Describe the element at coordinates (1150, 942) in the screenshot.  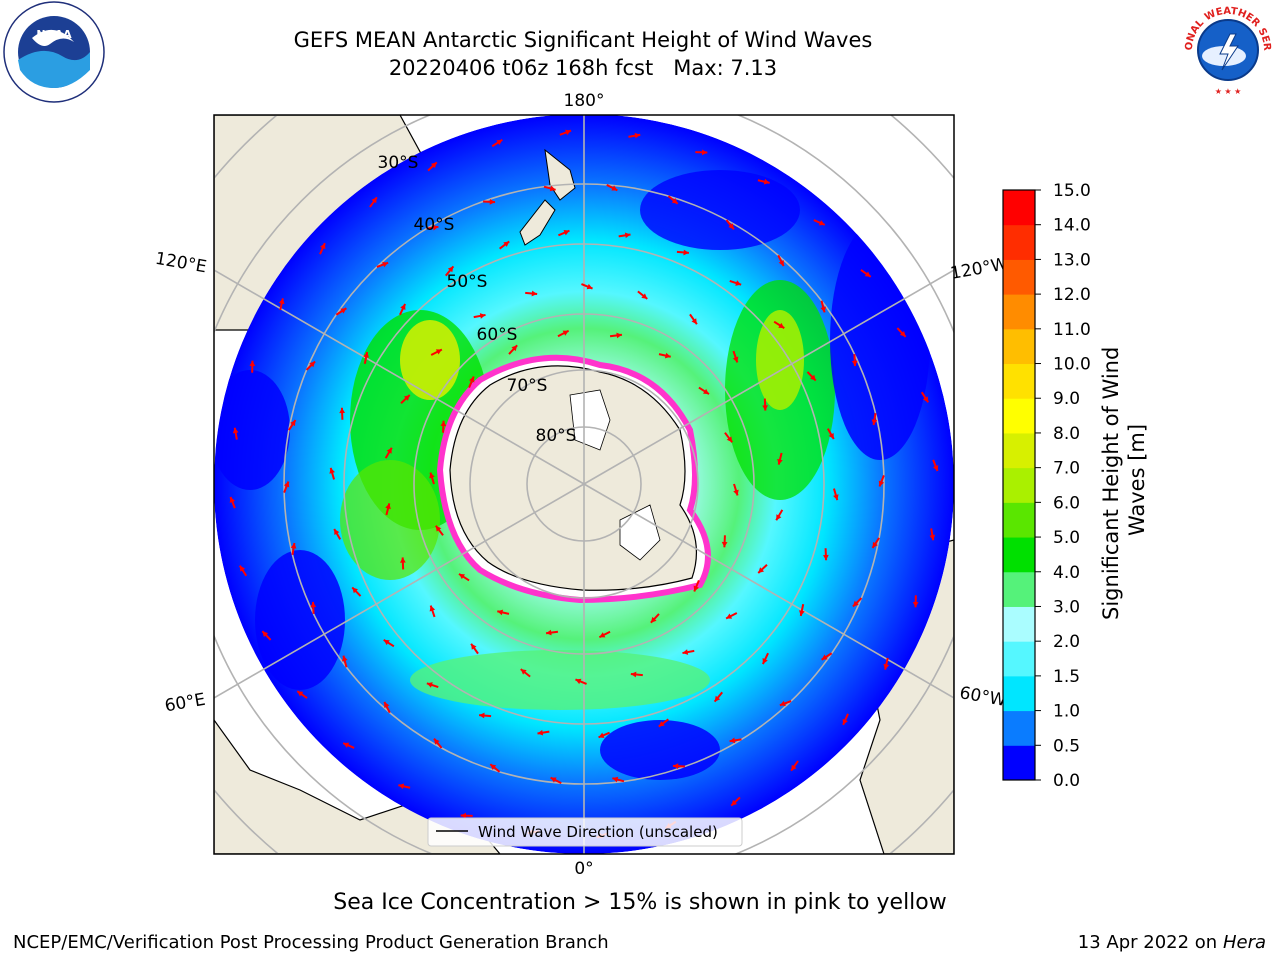
I see `footer-date-text: 13 Apr 2022 on` at that location.